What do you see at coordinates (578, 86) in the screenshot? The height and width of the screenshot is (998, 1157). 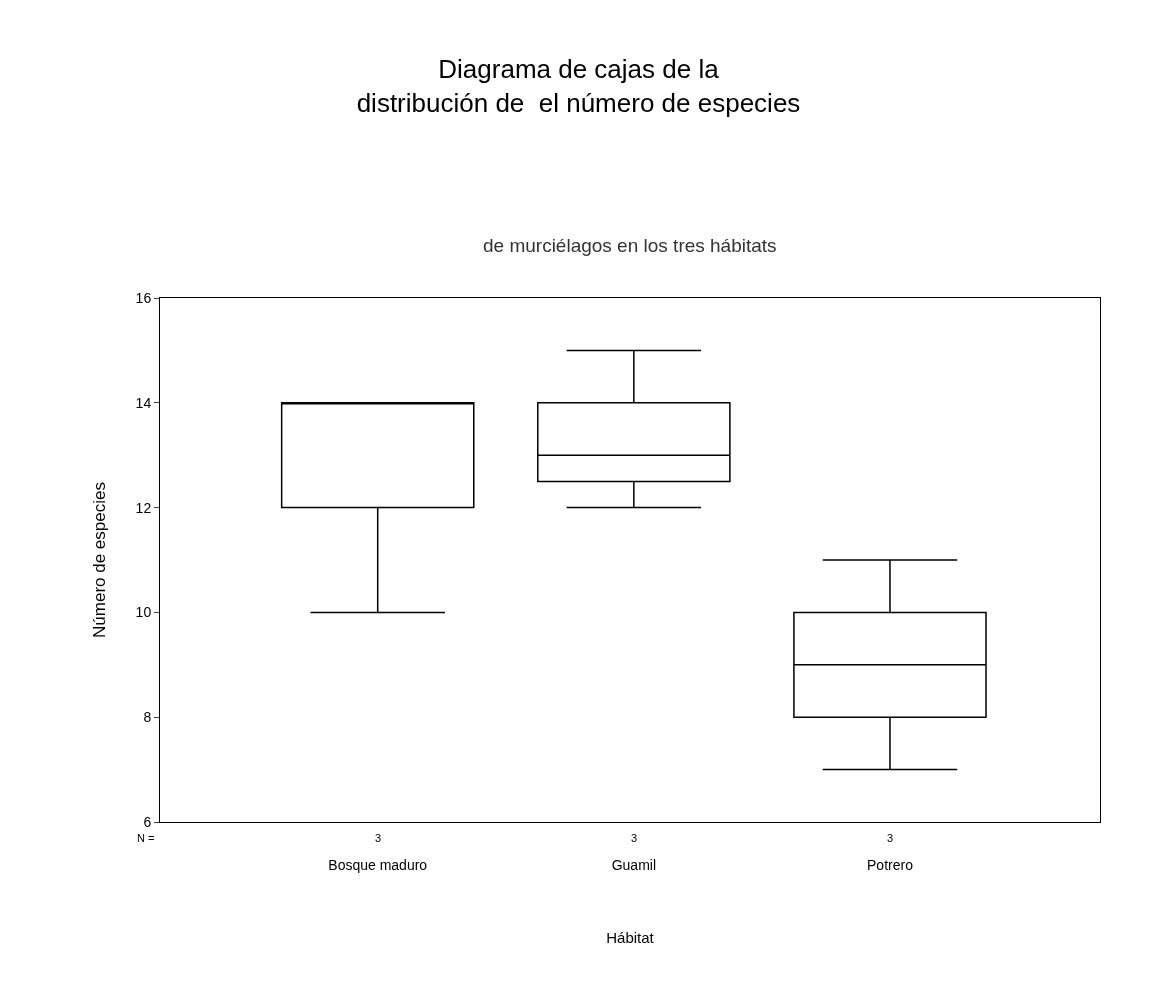 I see `chart-title: Diagrama de cajas de la distribución de el número de especies` at bounding box center [578, 86].